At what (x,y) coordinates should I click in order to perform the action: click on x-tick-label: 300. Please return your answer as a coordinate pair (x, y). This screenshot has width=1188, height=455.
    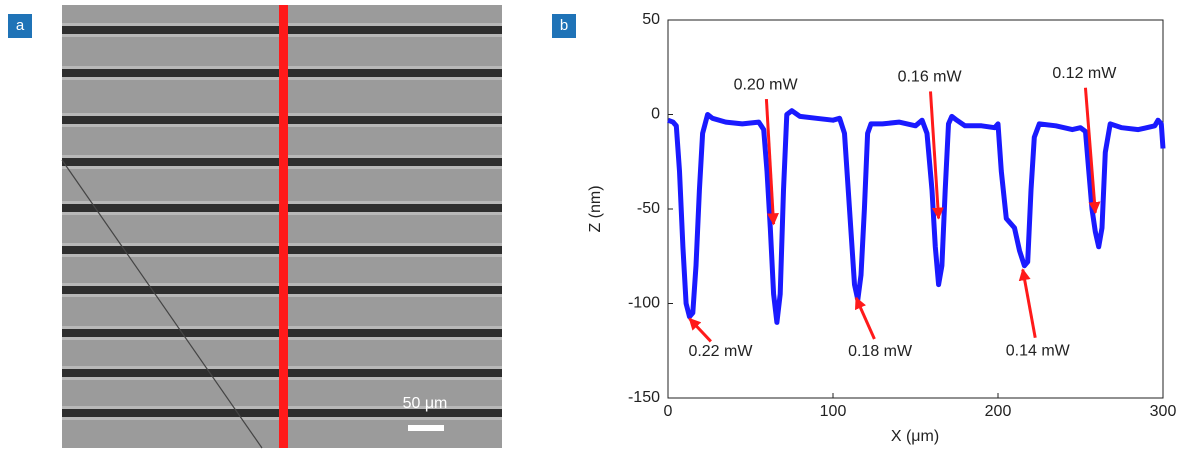
    Looking at the image, I should click on (1163, 411).